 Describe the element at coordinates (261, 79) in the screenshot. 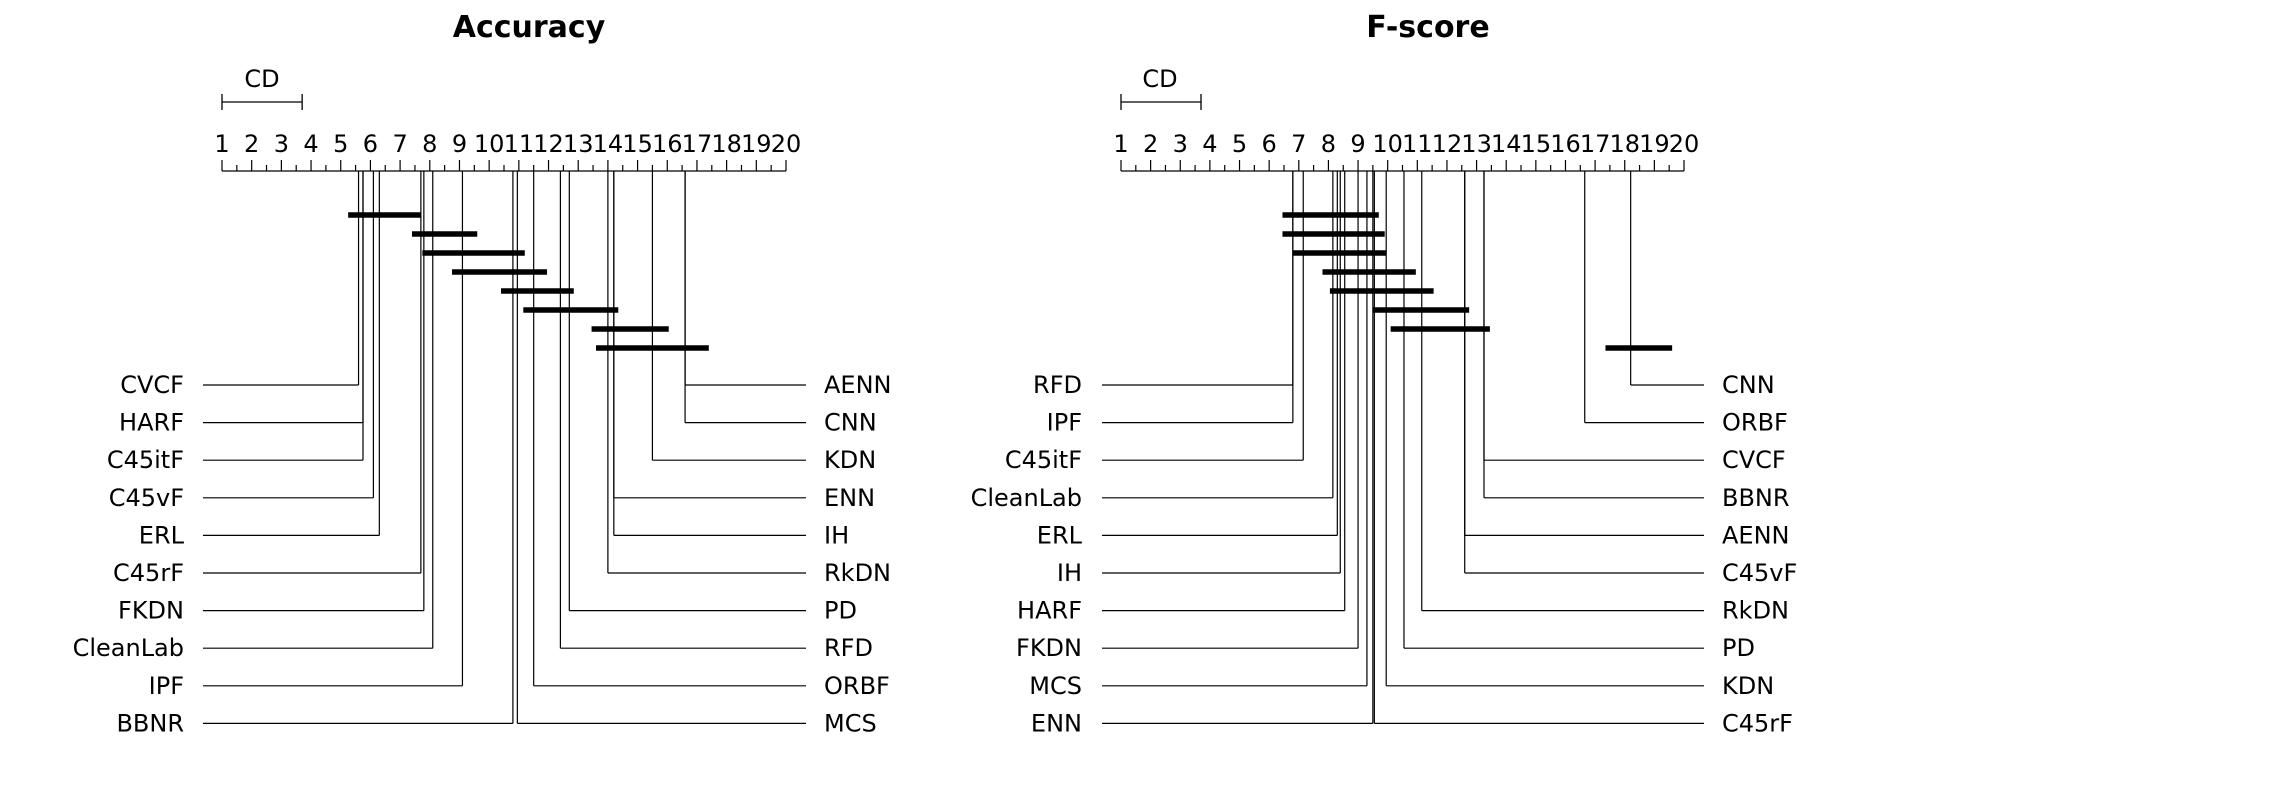

I see `accuracy-cd-label: CD` at that location.